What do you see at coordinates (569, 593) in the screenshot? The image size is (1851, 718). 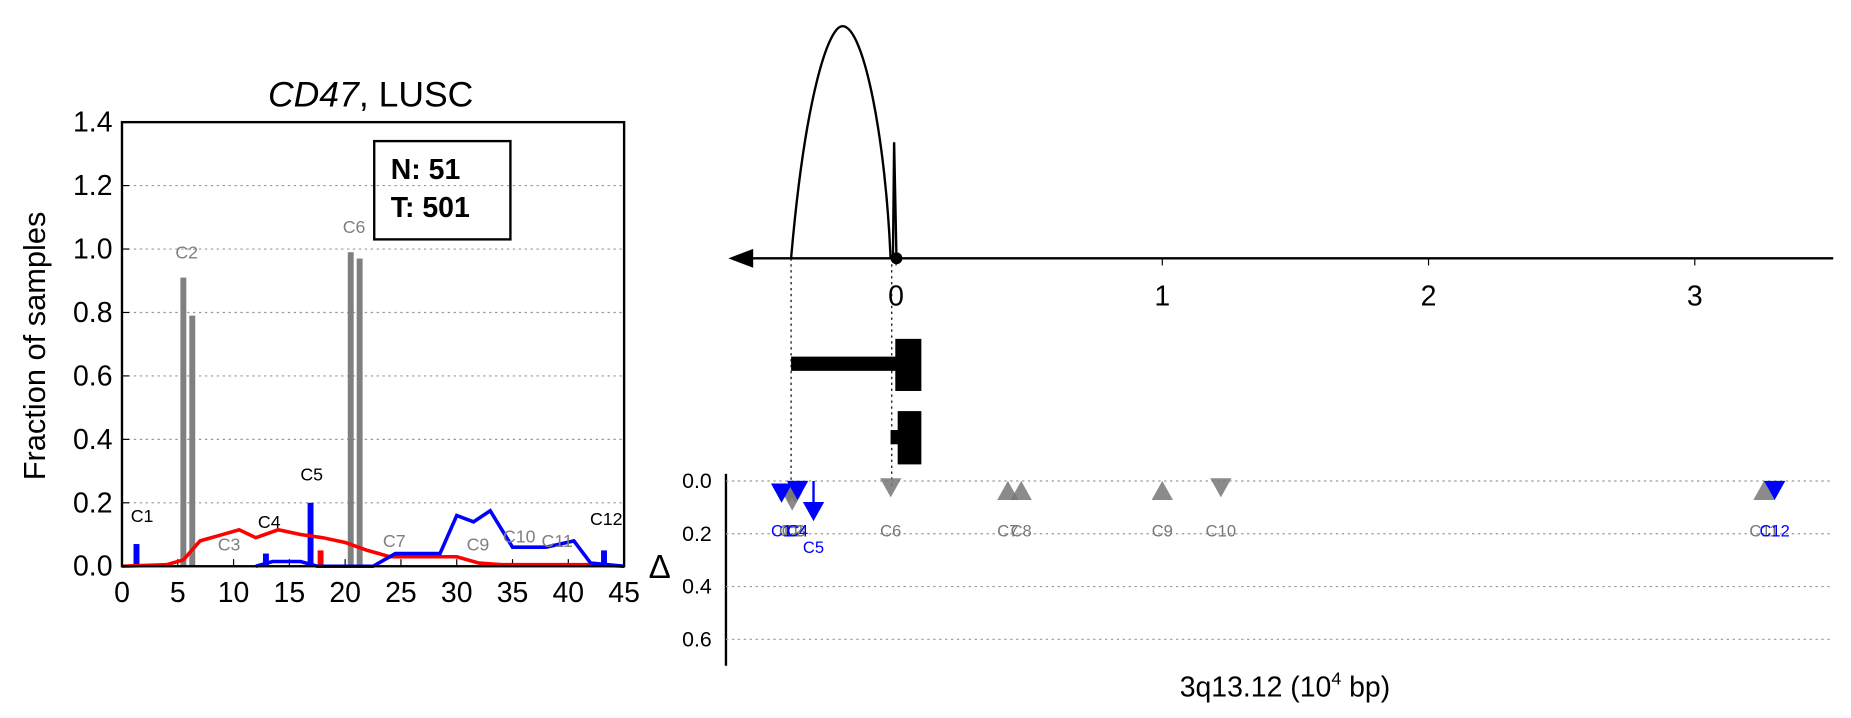 I see `x-tick-label: 40` at bounding box center [569, 593].